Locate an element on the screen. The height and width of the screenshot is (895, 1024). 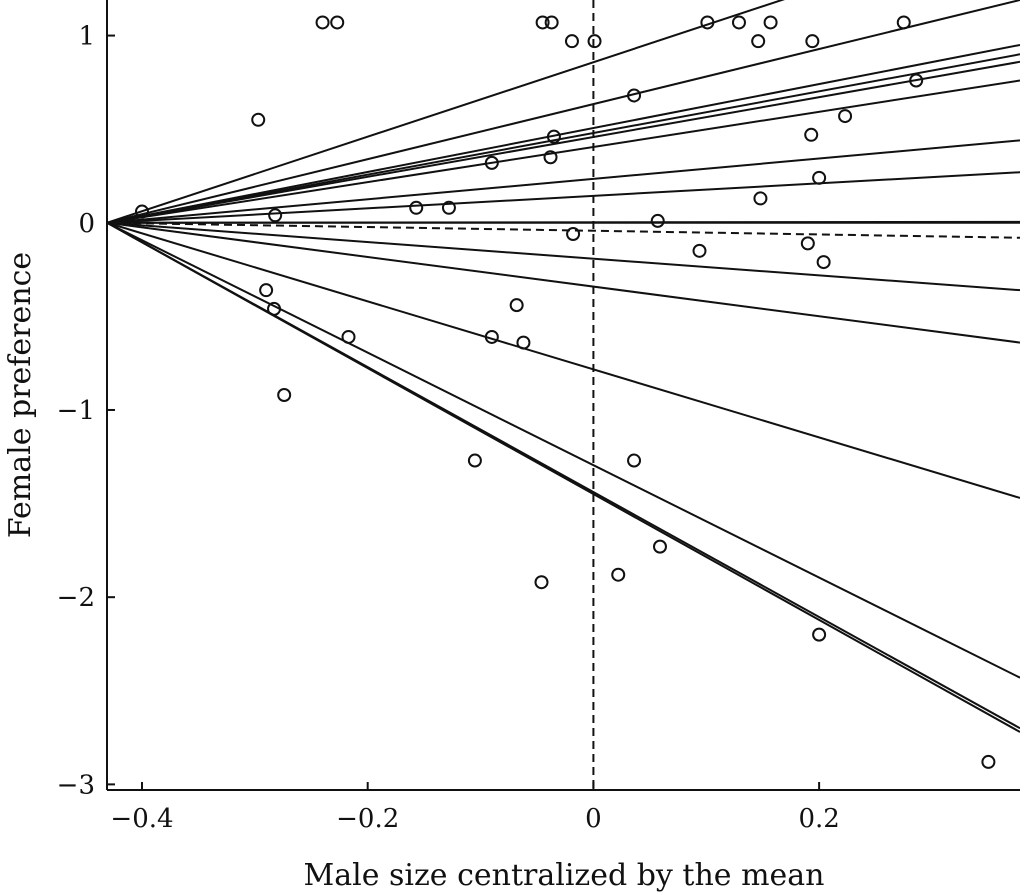
x-tick-label: −0.4 is located at coordinates (141, 819).